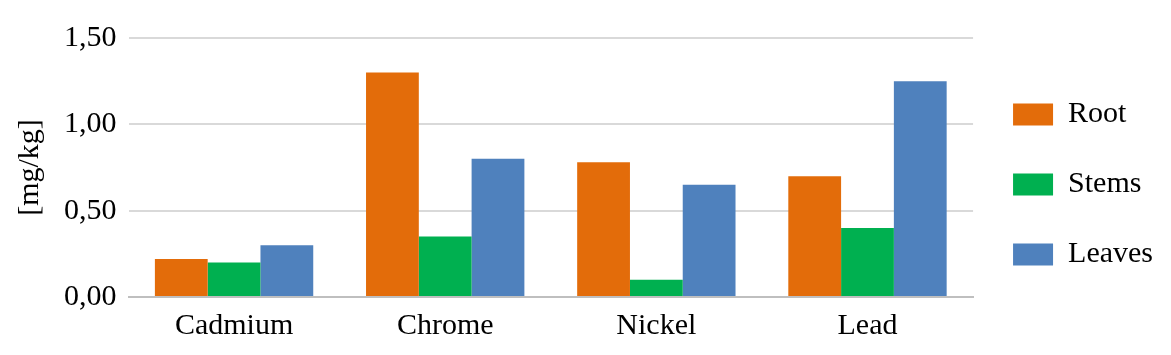  What do you see at coordinates (1098, 112) in the screenshot?
I see `legend-label: Root` at bounding box center [1098, 112].